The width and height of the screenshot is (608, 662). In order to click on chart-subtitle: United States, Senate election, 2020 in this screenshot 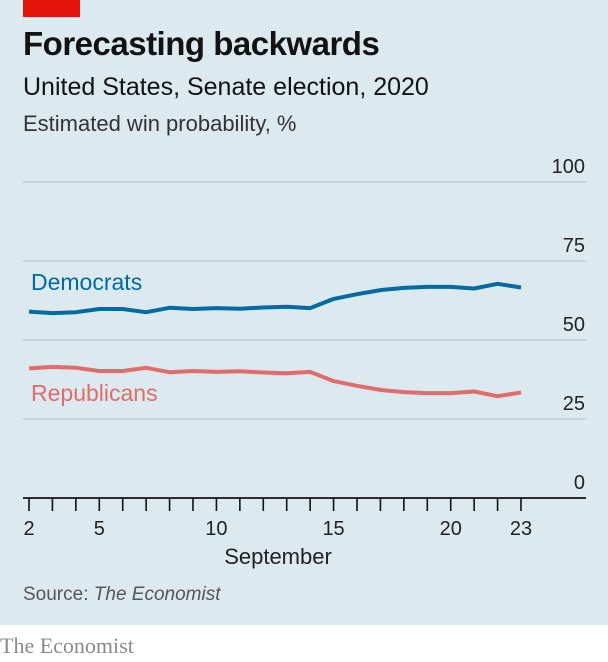, I will do `click(226, 87)`.